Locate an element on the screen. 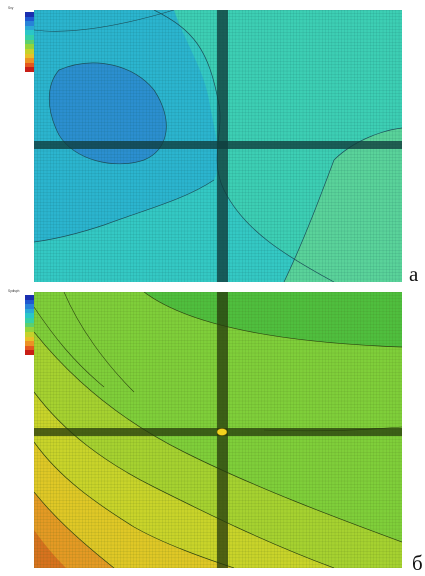  color-legend-b is located at coordinates (30, 325).